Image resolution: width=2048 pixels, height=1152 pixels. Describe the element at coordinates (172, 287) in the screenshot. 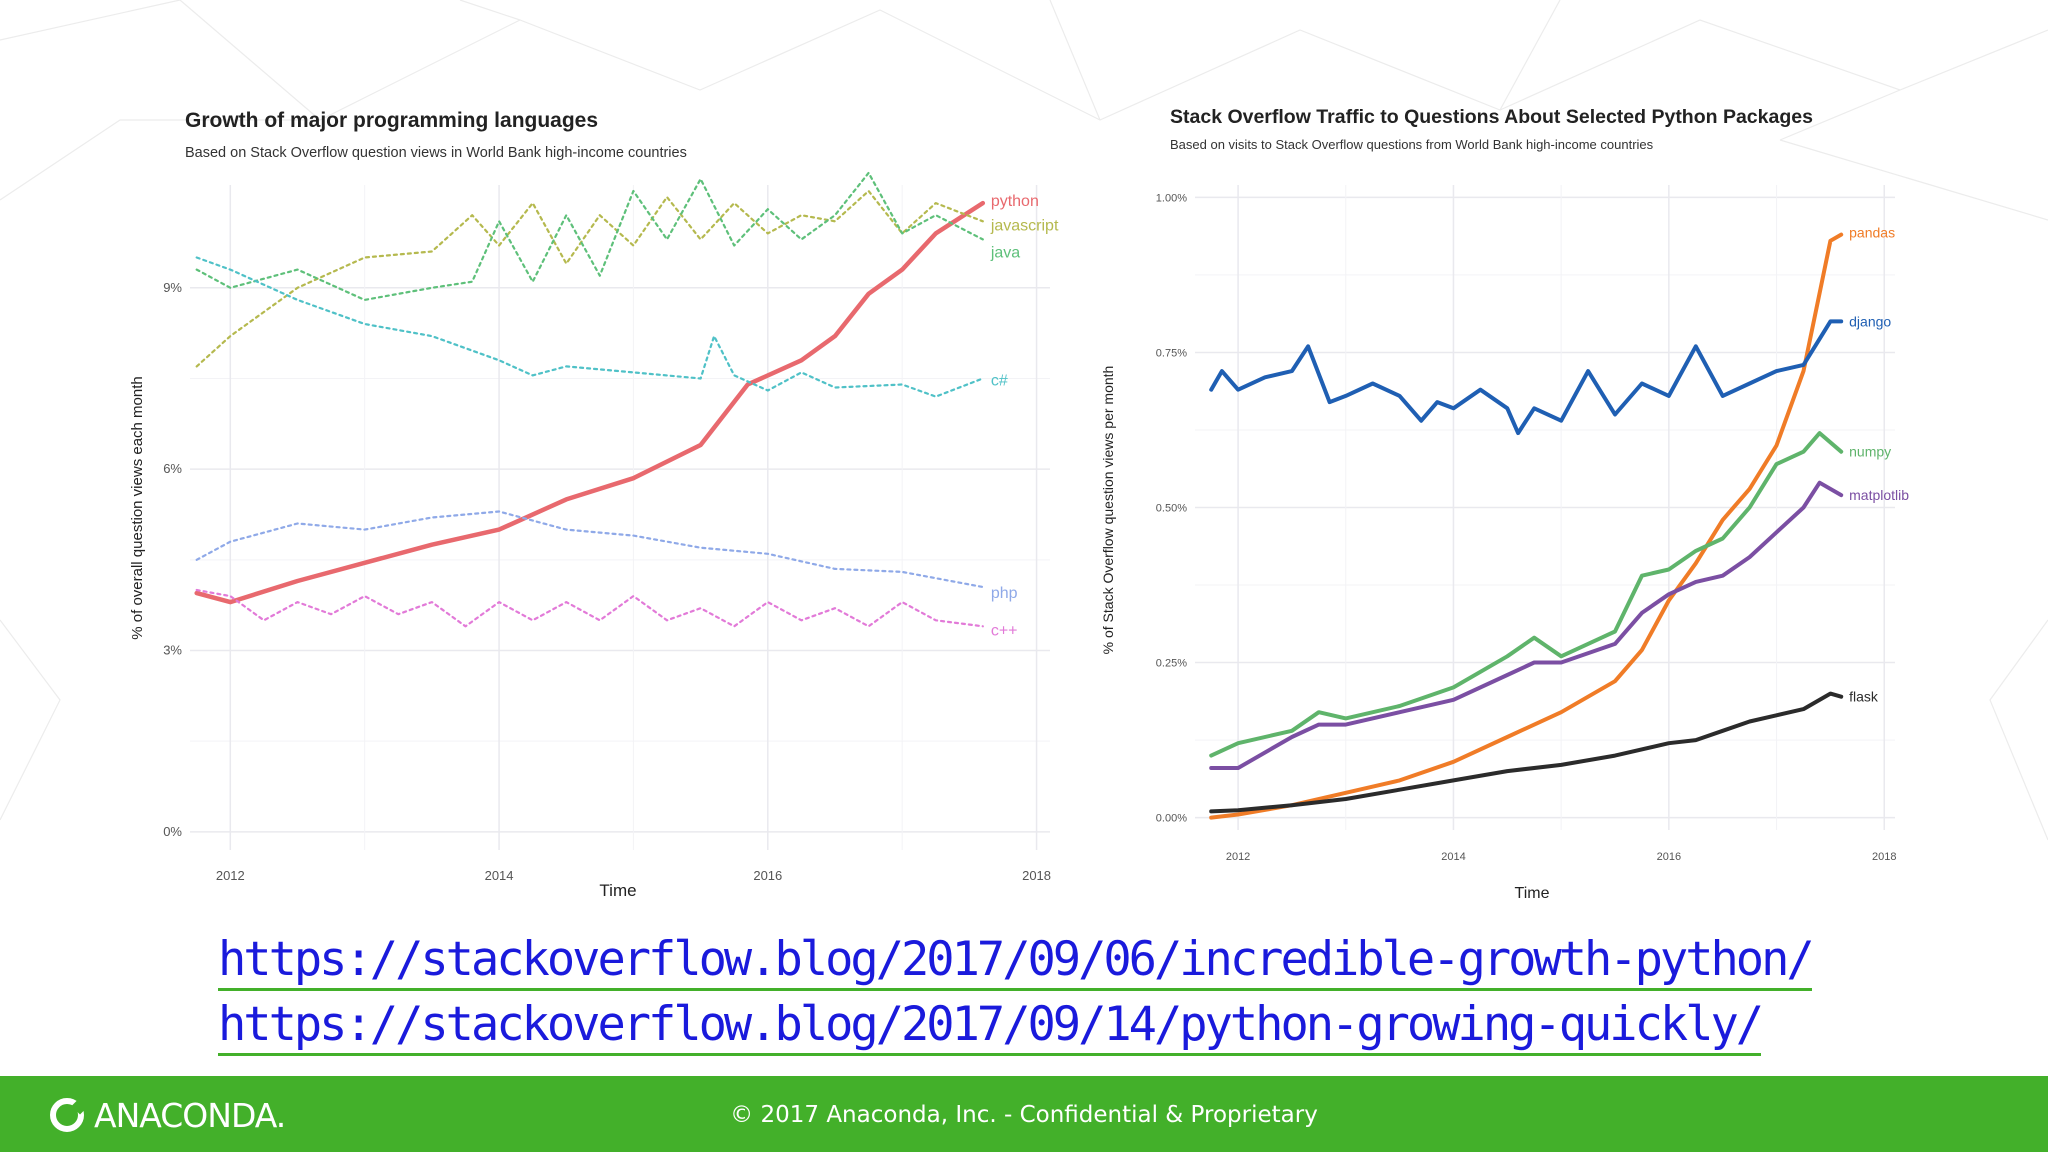

I see `y-tick-label: 9%` at that location.